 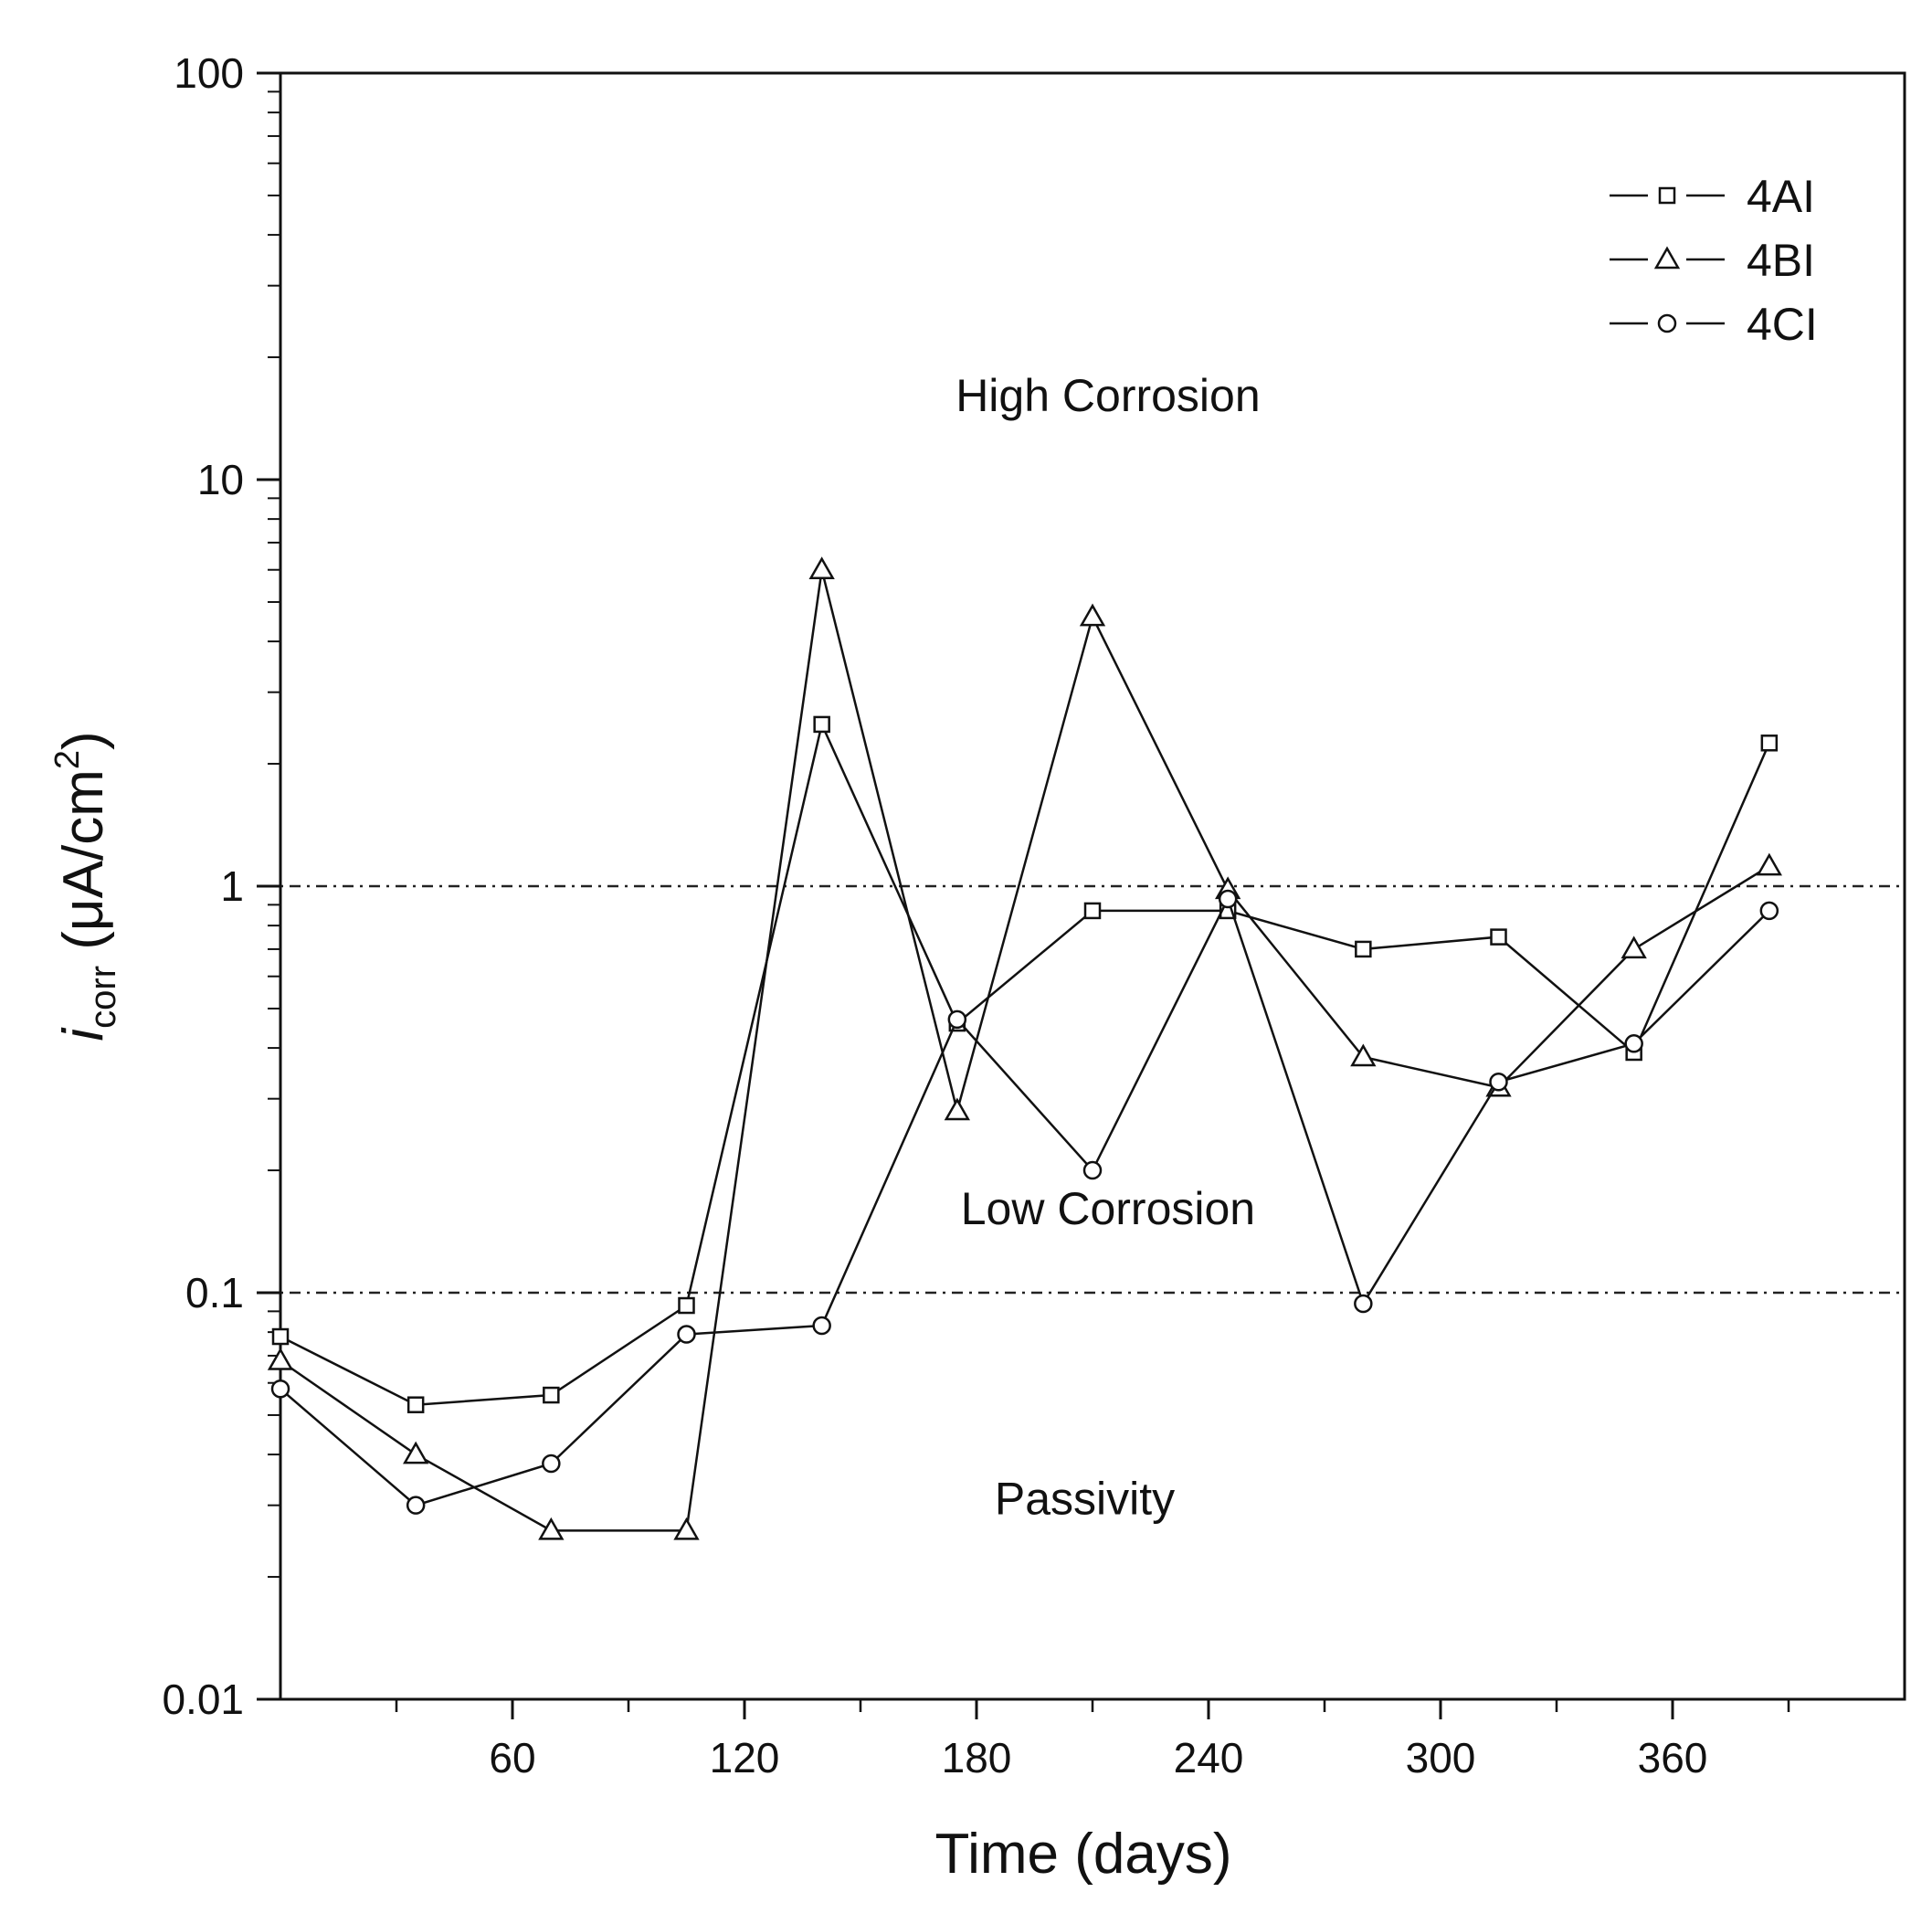 I want to click on region-label: Low Corrosion, so click(x=1108, y=1208).